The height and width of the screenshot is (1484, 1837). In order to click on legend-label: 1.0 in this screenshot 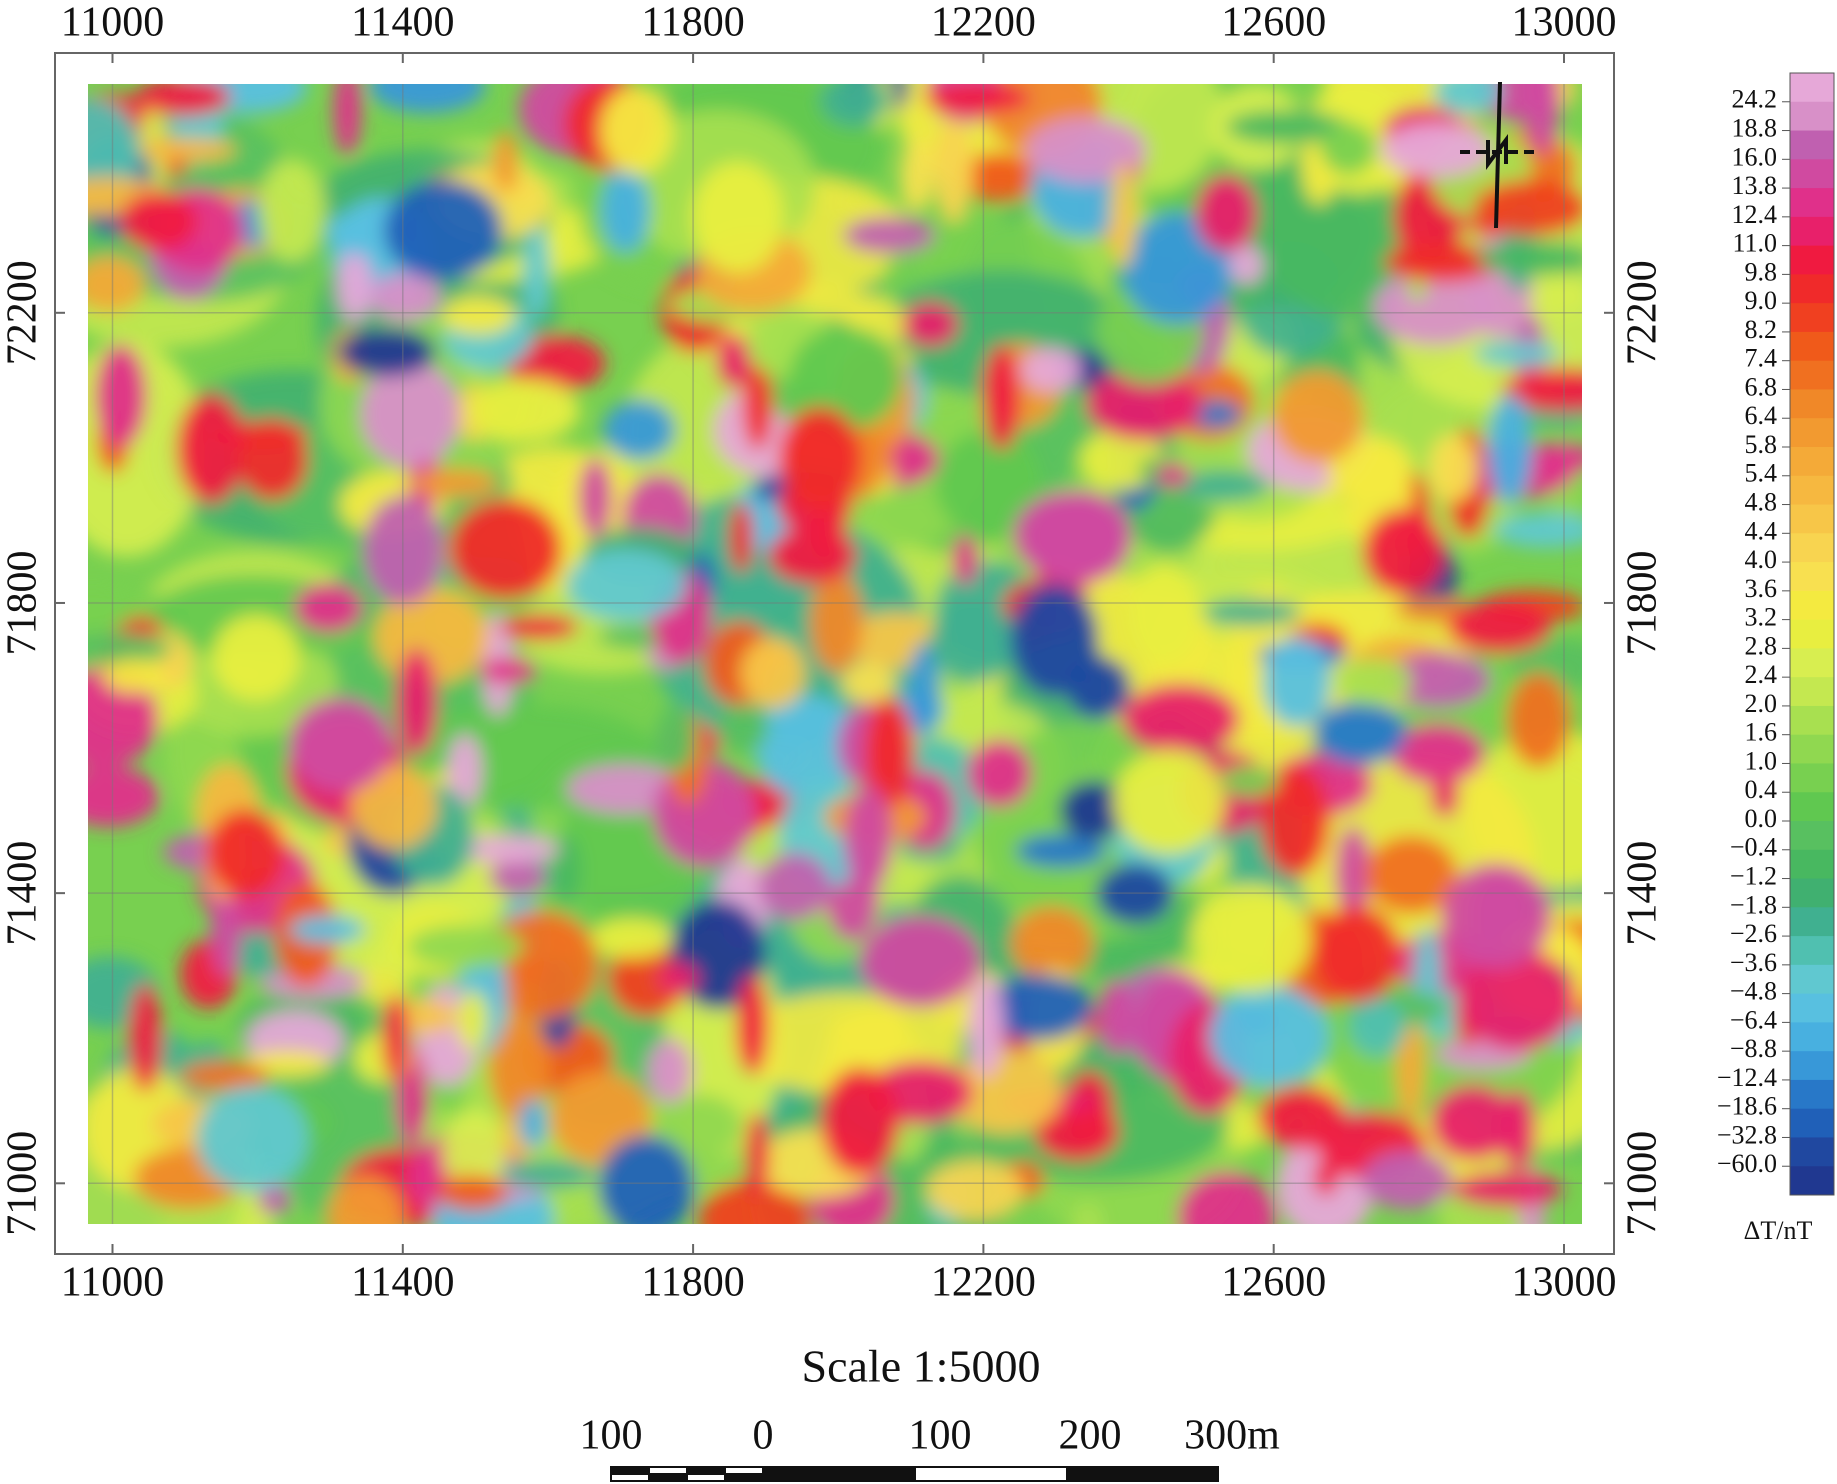, I will do `click(1761, 760)`.